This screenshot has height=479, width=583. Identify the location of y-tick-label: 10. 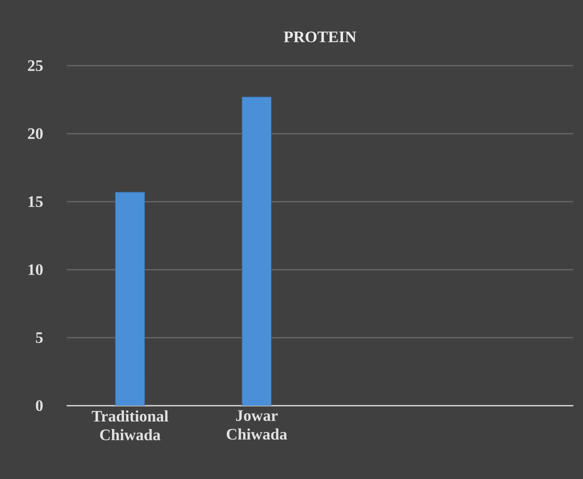
(35, 270).